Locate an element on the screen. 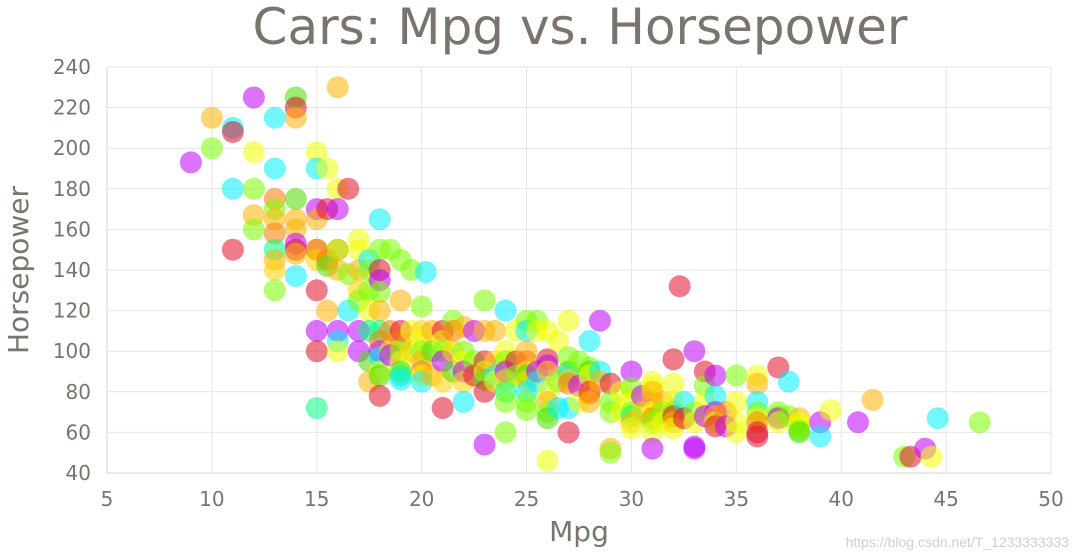  x-tick-label: 10 is located at coordinates (211, 499).